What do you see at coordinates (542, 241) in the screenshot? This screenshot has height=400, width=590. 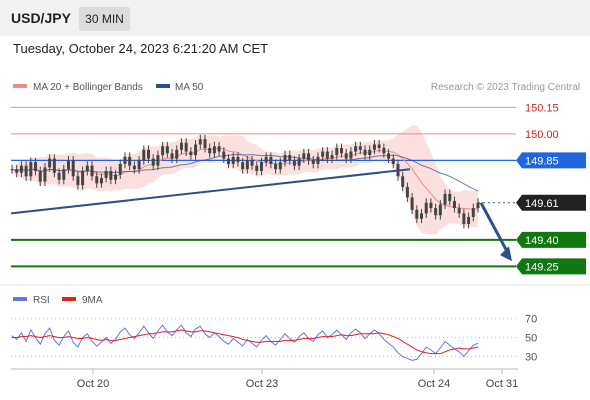 I see `level-label-149.40: 149.40` at bounding box center [542, 241].